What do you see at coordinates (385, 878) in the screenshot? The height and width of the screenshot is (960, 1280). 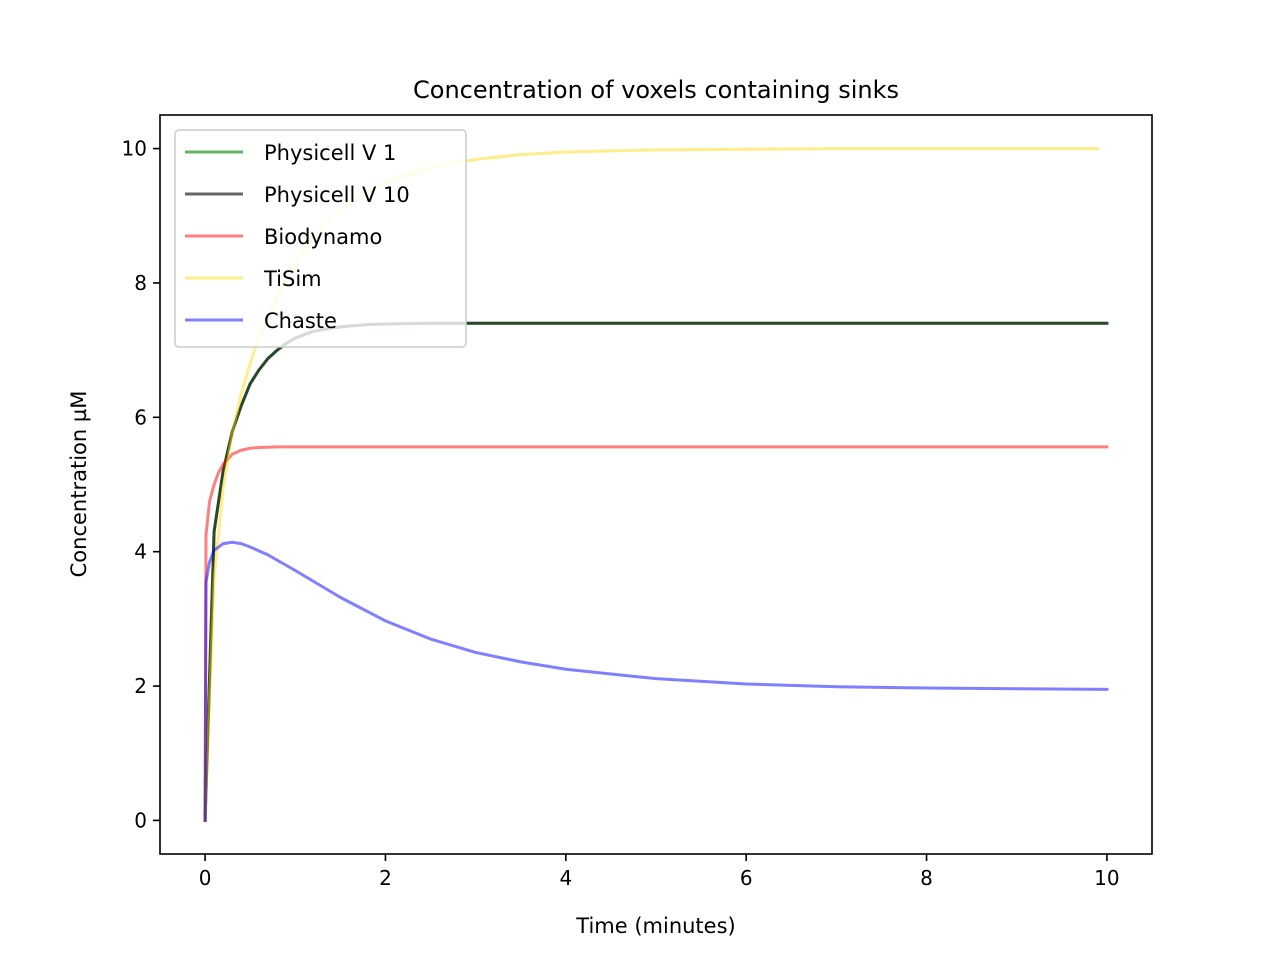 I see `x-tick-label: 2` at bounding box center [385, 878].